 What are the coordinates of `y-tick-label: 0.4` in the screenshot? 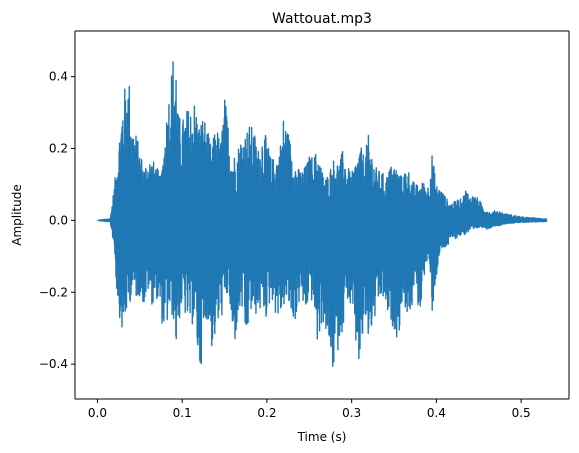 It's located at (58, 77).